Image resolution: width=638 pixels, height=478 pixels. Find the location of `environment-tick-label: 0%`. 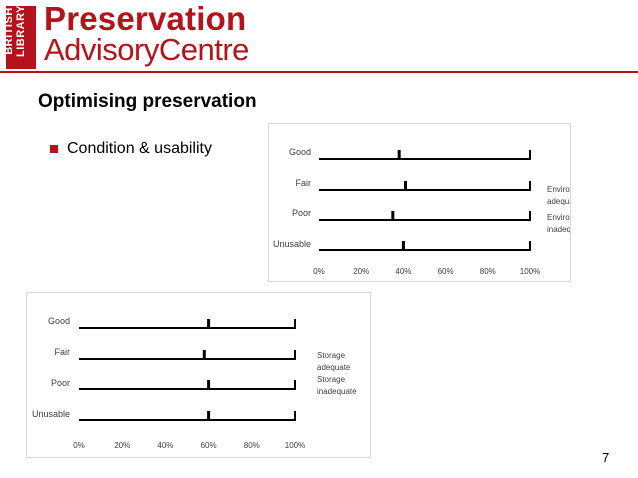

environment-tick-label: 0% is located at coordinates (319, 271).